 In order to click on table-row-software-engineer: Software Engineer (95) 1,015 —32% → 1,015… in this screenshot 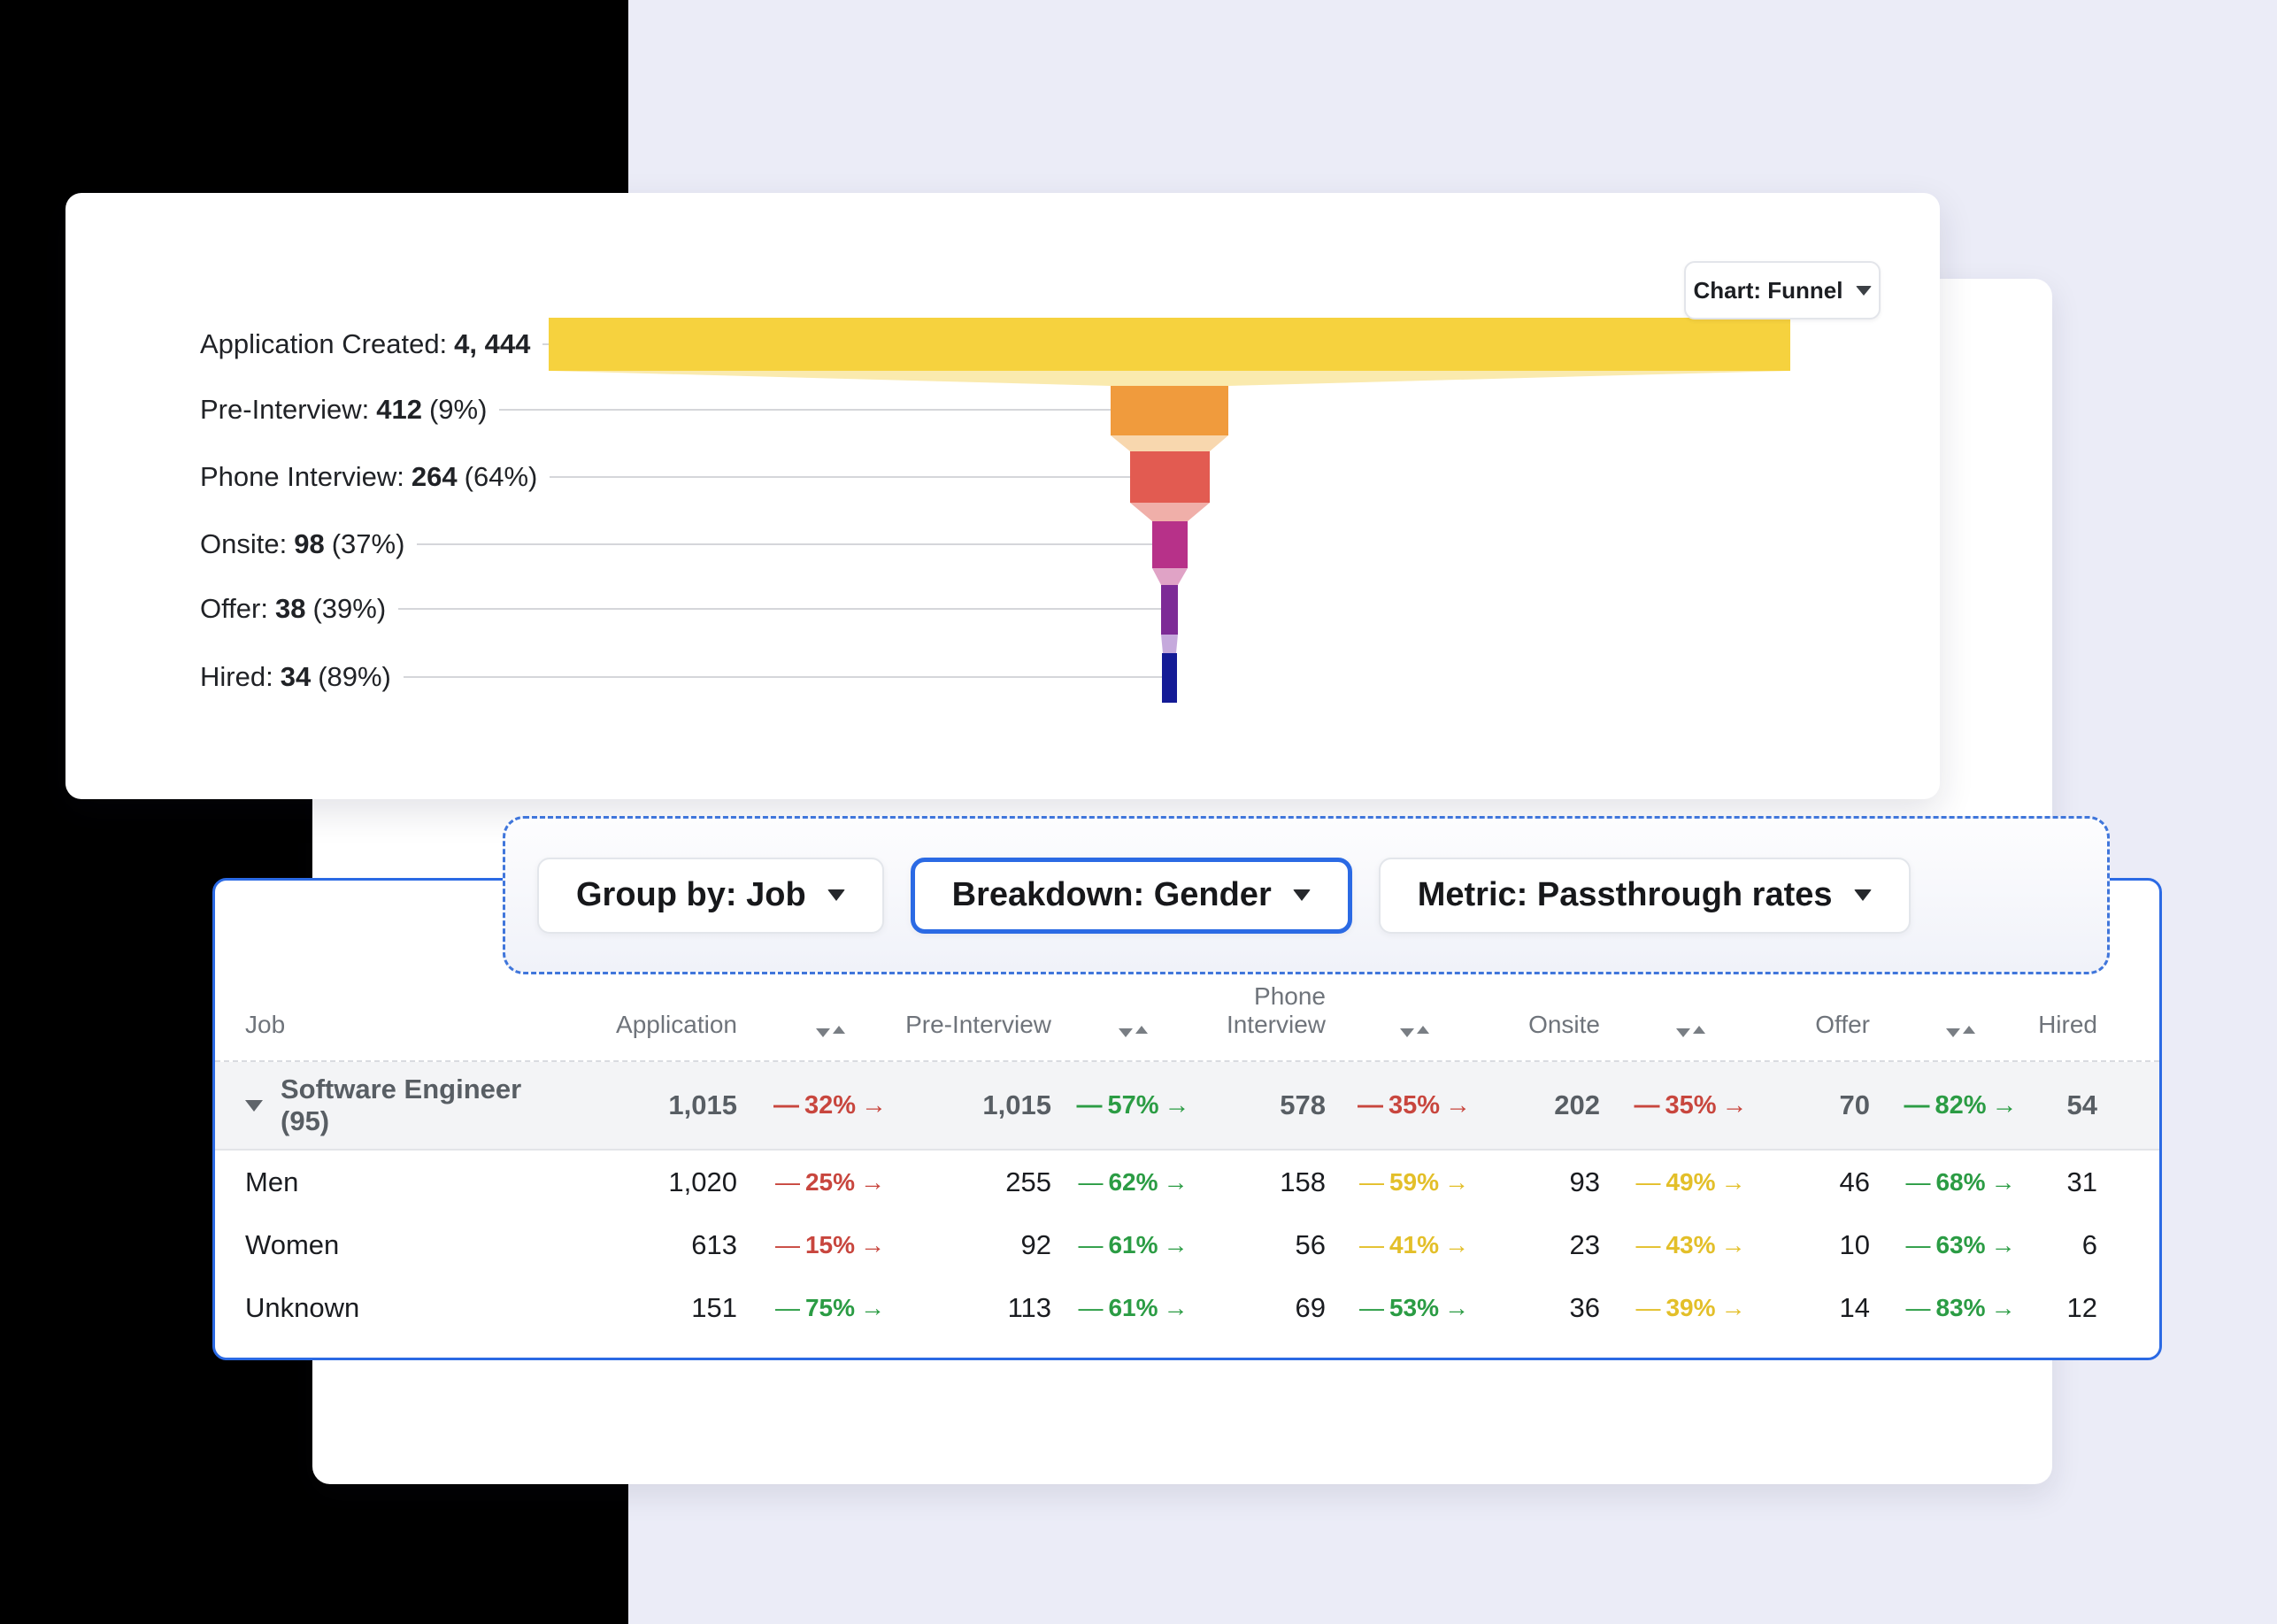, I will do `click(1187, 1107)`.